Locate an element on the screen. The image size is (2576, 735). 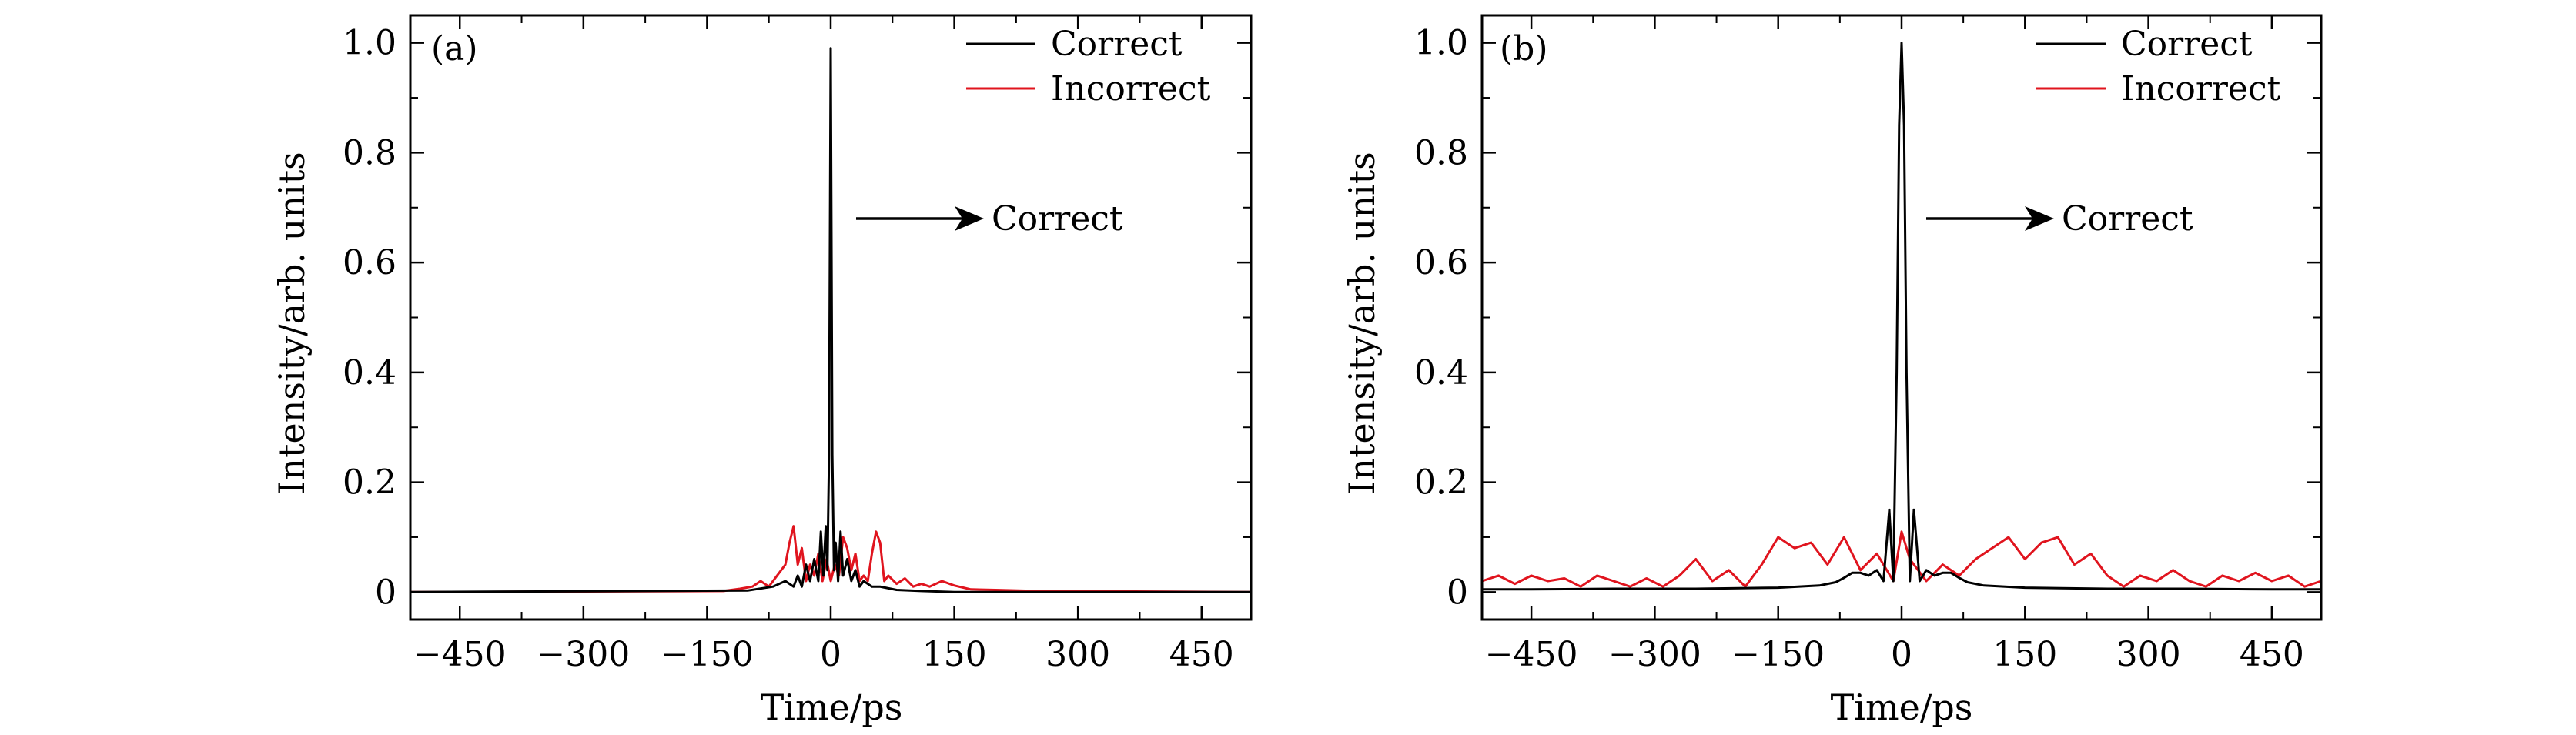
x-tick-label-b: −300 is located at coordinates (1655, 654).